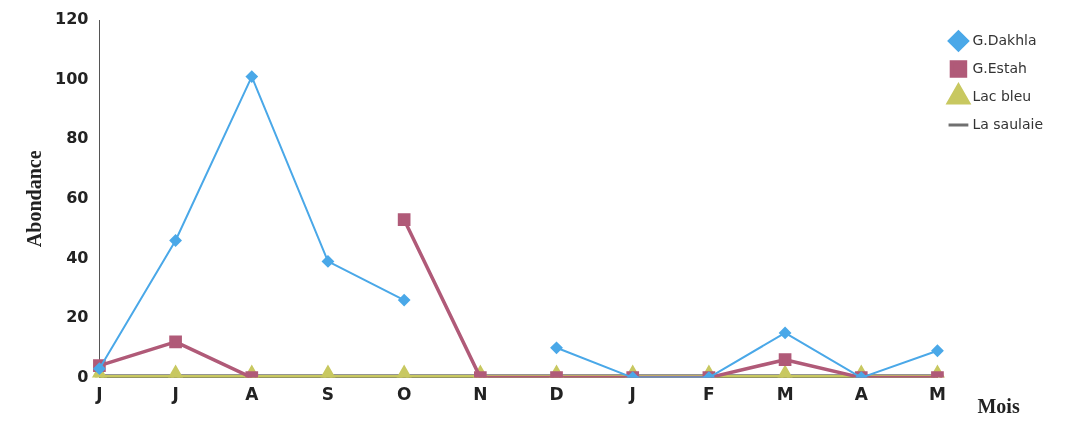 The width and height of the screenshot is (1083, 424). What do you see at coordinates (999, 67) in the screenshot?
I see `legend-label: G.Estah` at bounding box center [999, 67].